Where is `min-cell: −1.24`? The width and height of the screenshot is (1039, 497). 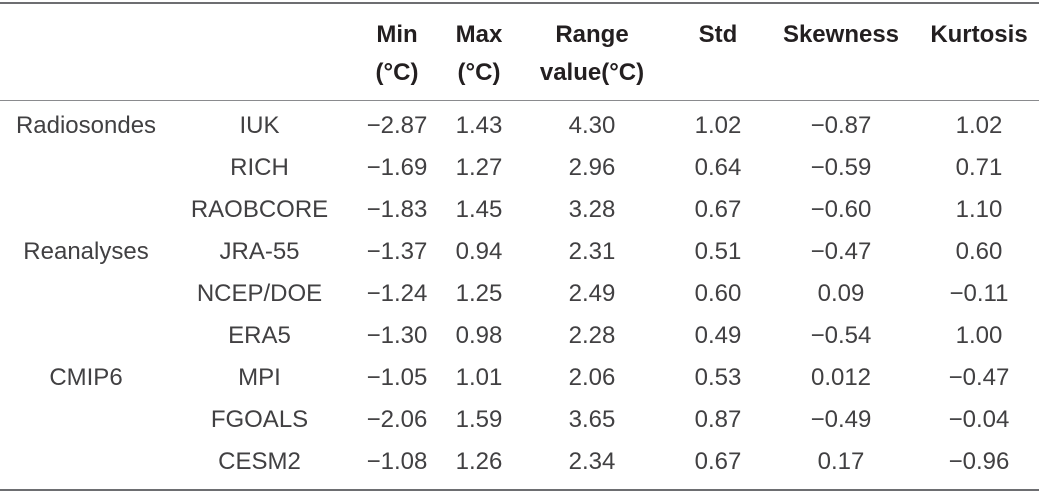 min-cell: −1.24 is located at coordinates (397, 293).